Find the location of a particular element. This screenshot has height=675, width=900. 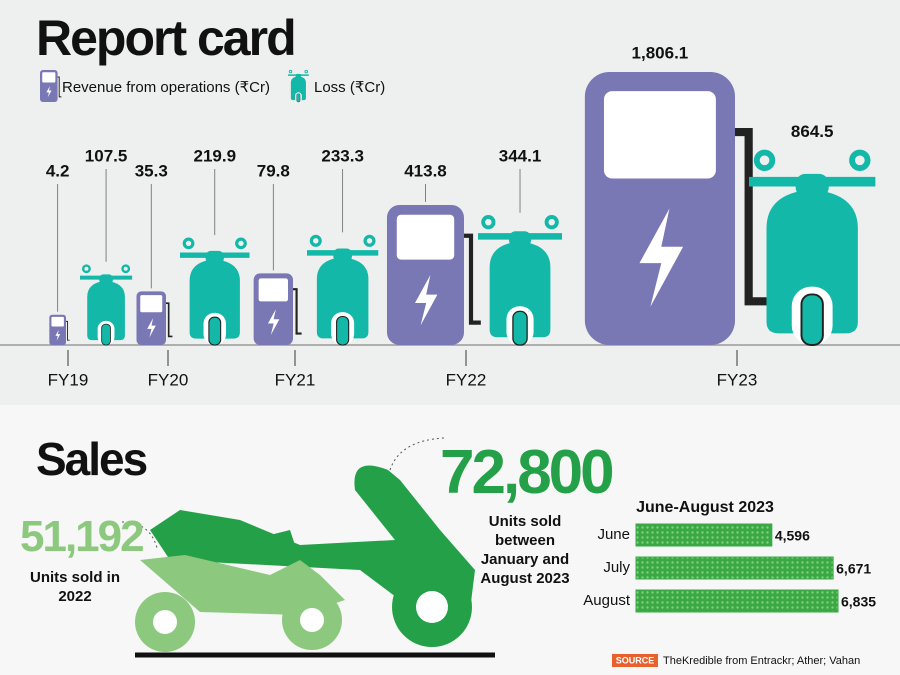

value-label: 864.5 is located at coordinates (812, 131).